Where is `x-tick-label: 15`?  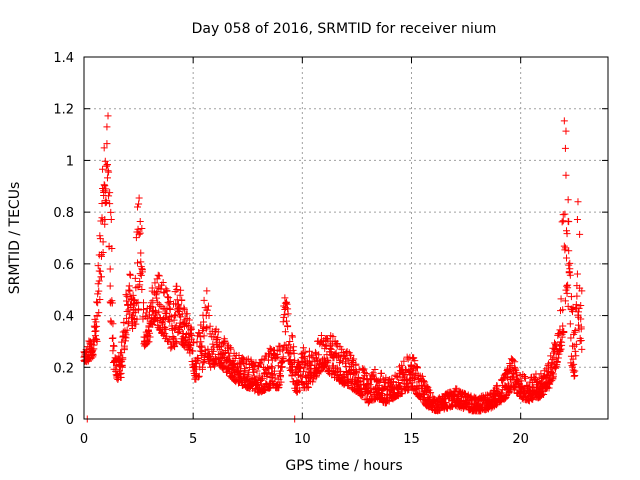
x-tick-label: 15 is located at coordinates (411, 439).